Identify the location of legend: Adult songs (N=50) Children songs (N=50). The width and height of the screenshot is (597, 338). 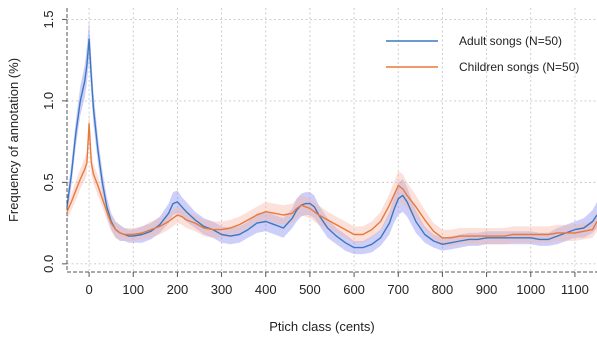
(482, 54).